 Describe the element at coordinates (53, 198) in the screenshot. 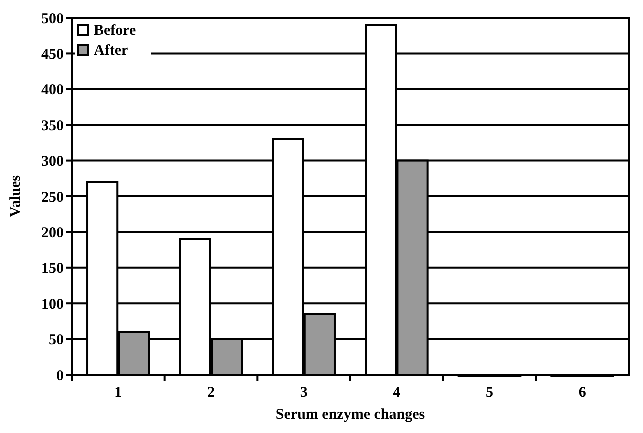

I see `y-tick-label: 250` at that location.